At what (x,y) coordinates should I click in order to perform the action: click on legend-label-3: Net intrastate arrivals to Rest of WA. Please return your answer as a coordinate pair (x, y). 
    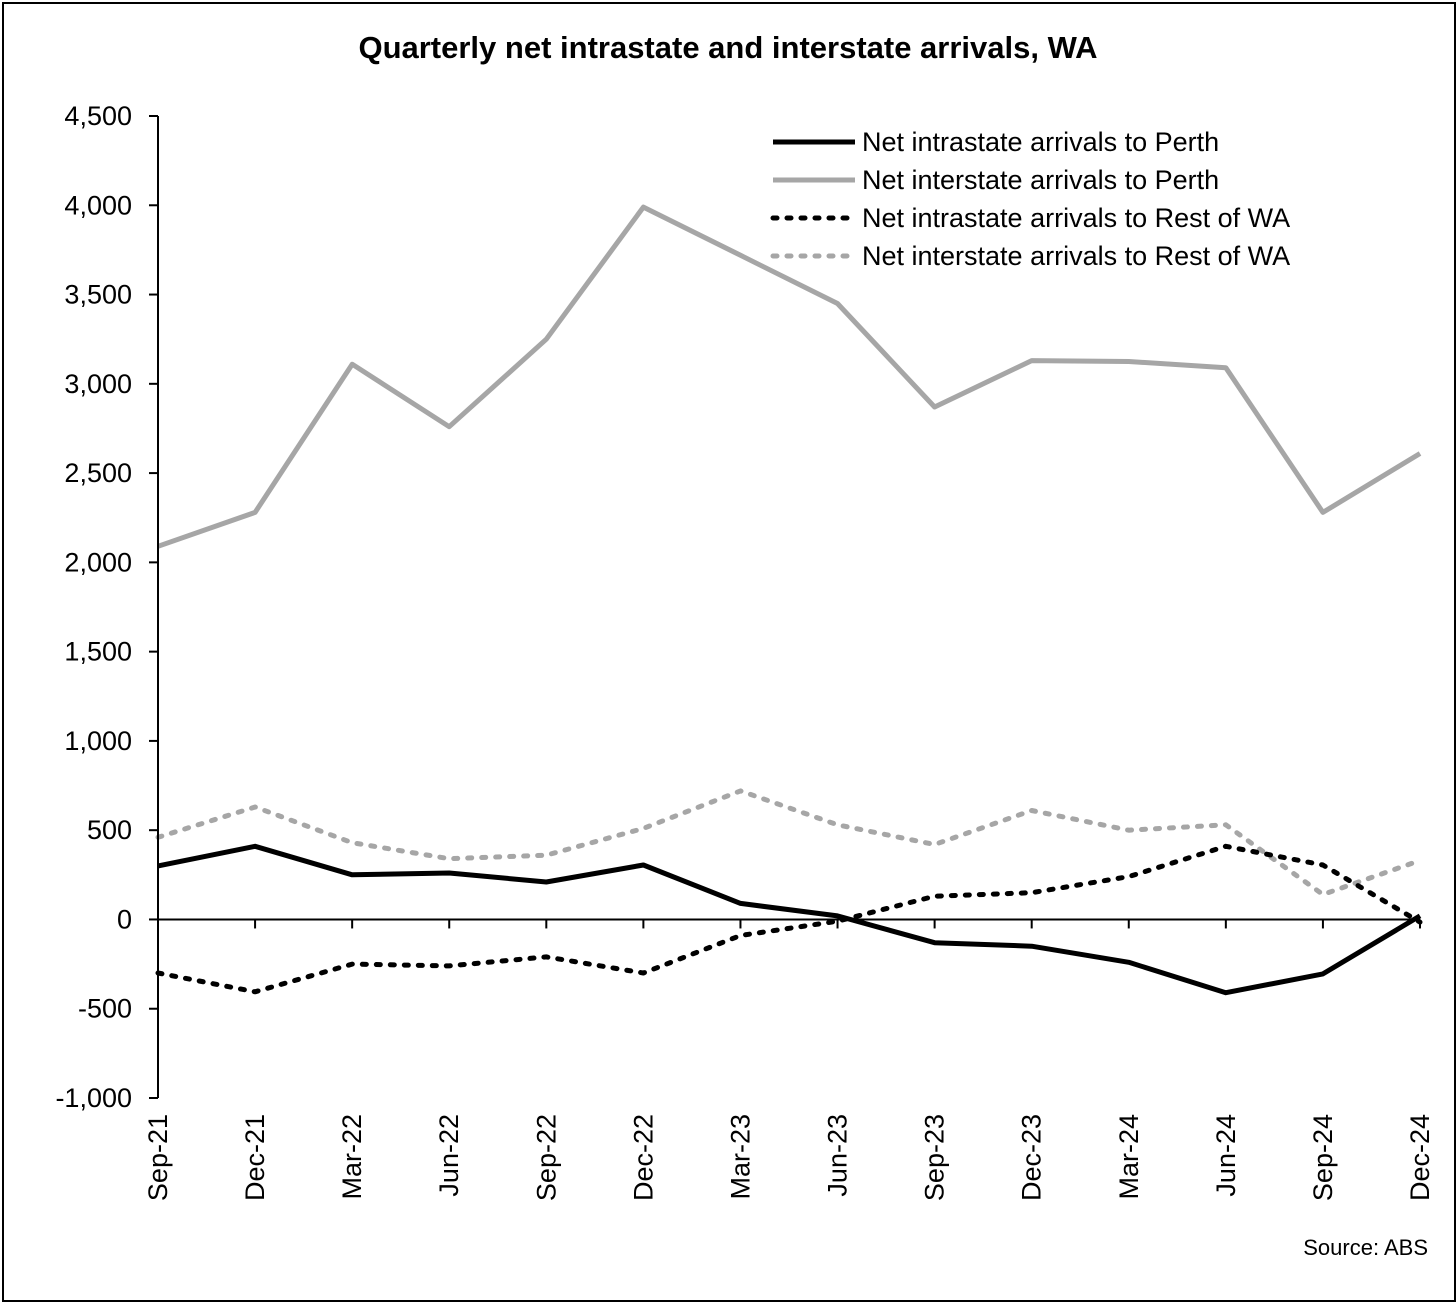
    Looking at the image, I should click on (1076, 218).